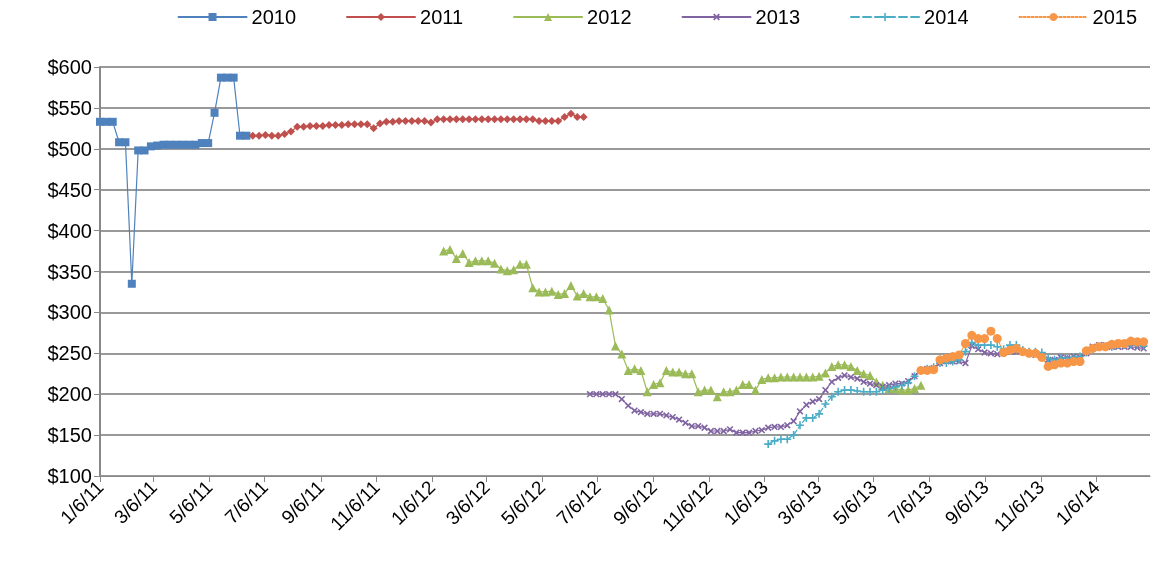 The width and height of the screenshot is (1152, 571). What do you see at coordinates (69, 435) in the screenshot?
I see `y-tick-label: $150` at bounding box center [69, 435].